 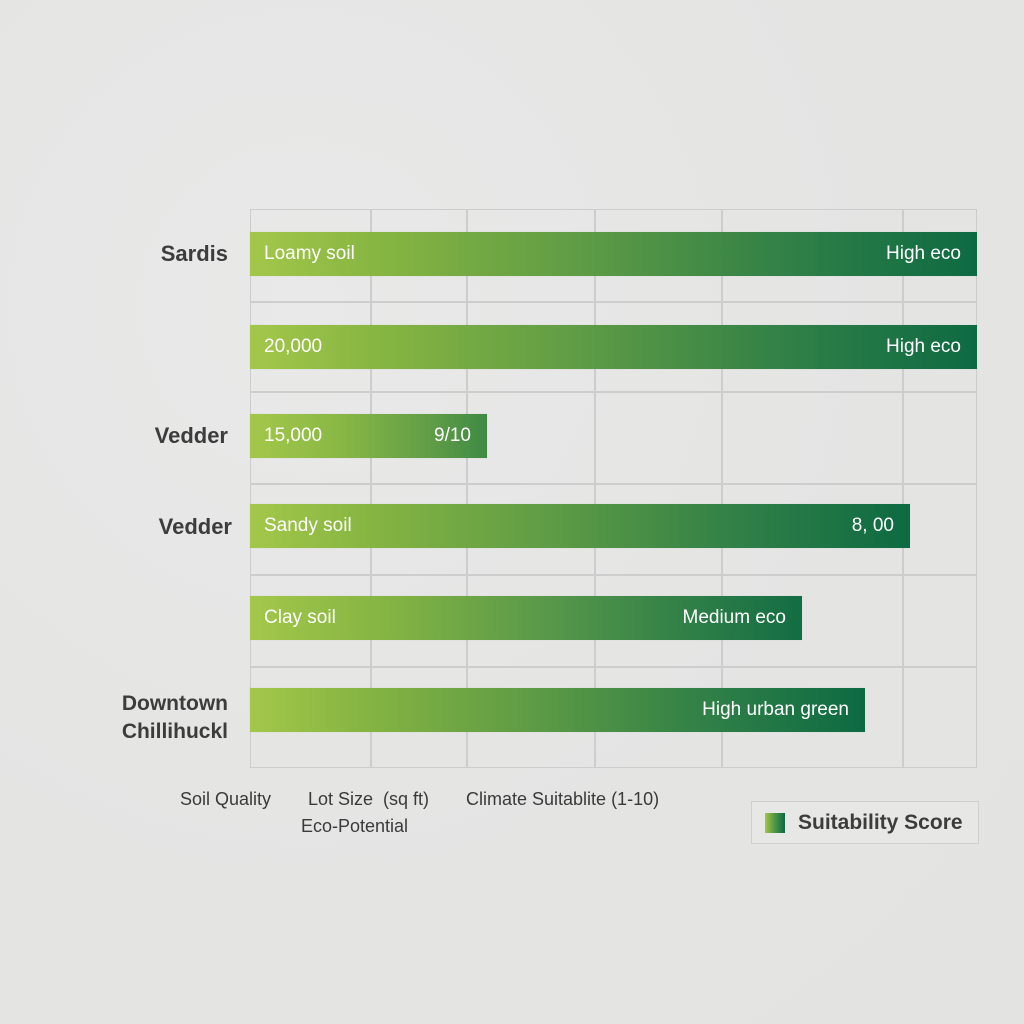 What do you see at coordinates (175, 718) in the screenshot?
I see `y-label-downtown-chillihuckl: Downtown Chillihuckl` at bounding box center [175, 718].